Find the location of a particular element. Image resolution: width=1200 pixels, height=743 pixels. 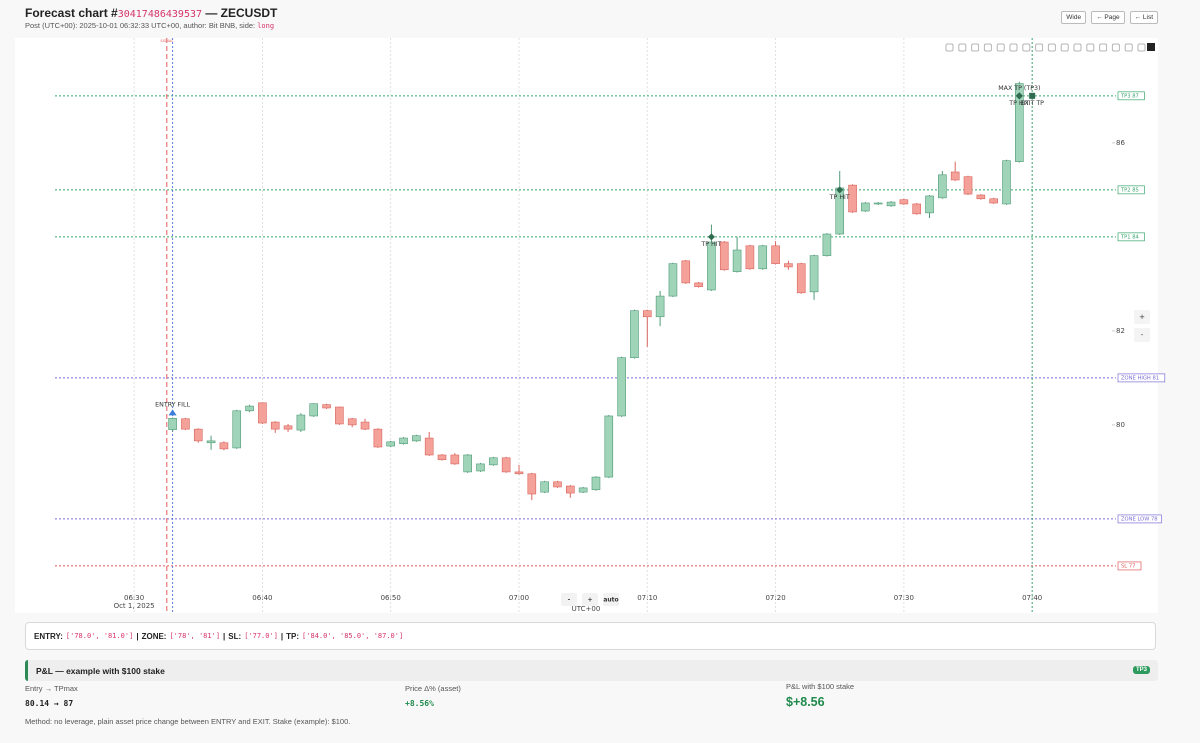

pnl-column: P&L with $100 stake $+8.56 is located at coordinates (820, 695).